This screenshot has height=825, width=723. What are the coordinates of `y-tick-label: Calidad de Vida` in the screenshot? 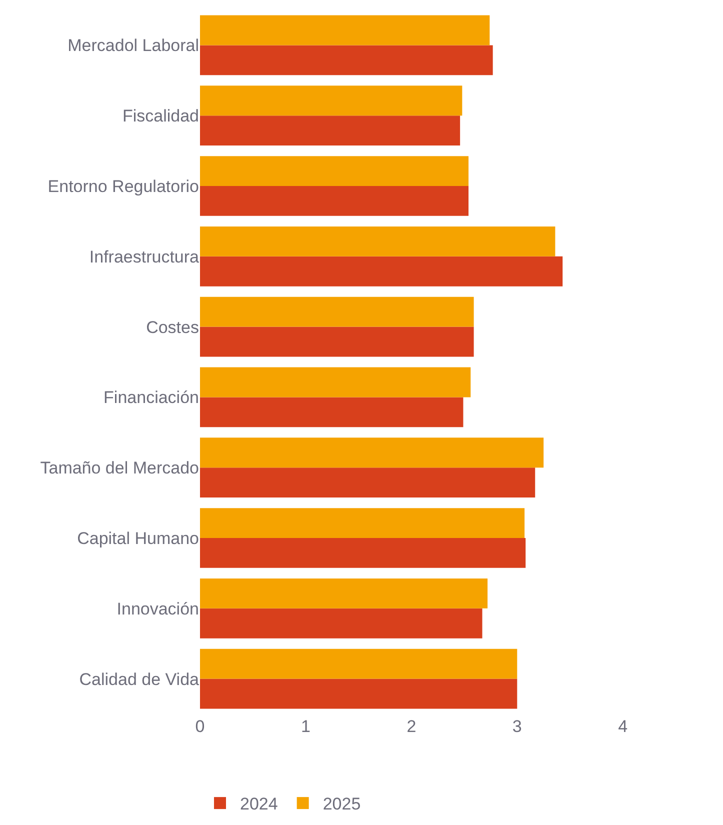 It's located at (139, 679).